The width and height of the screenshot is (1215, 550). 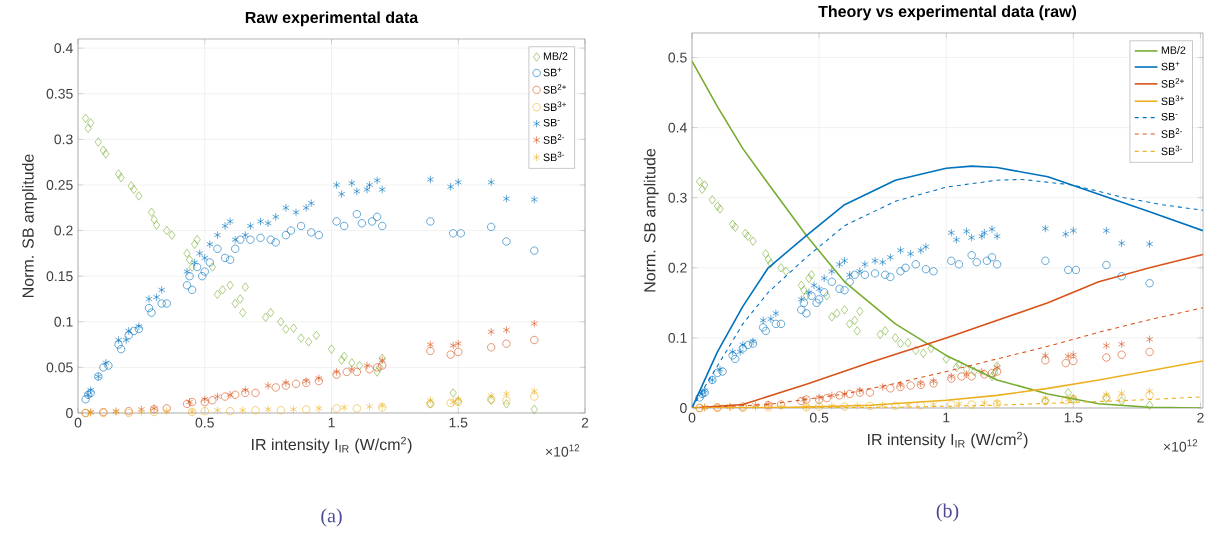 I want to click on text: (a), so click(x=331, y=517).